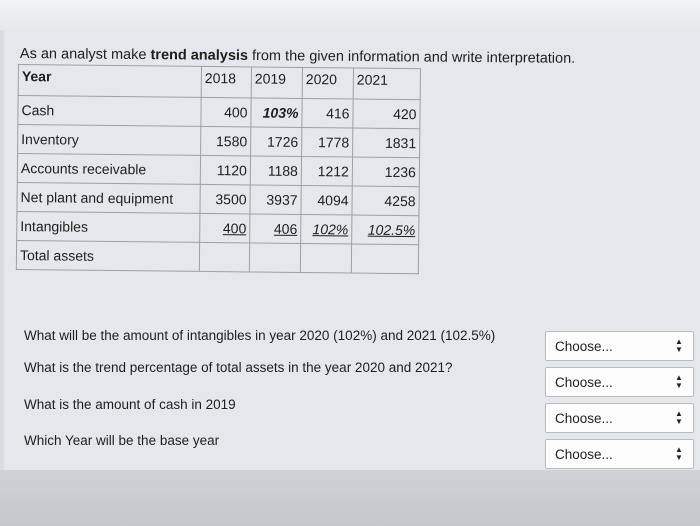 The image size is (700, 526). I want to click on select-total-assets: Choose... ▲ ▼, so click(619, 382).